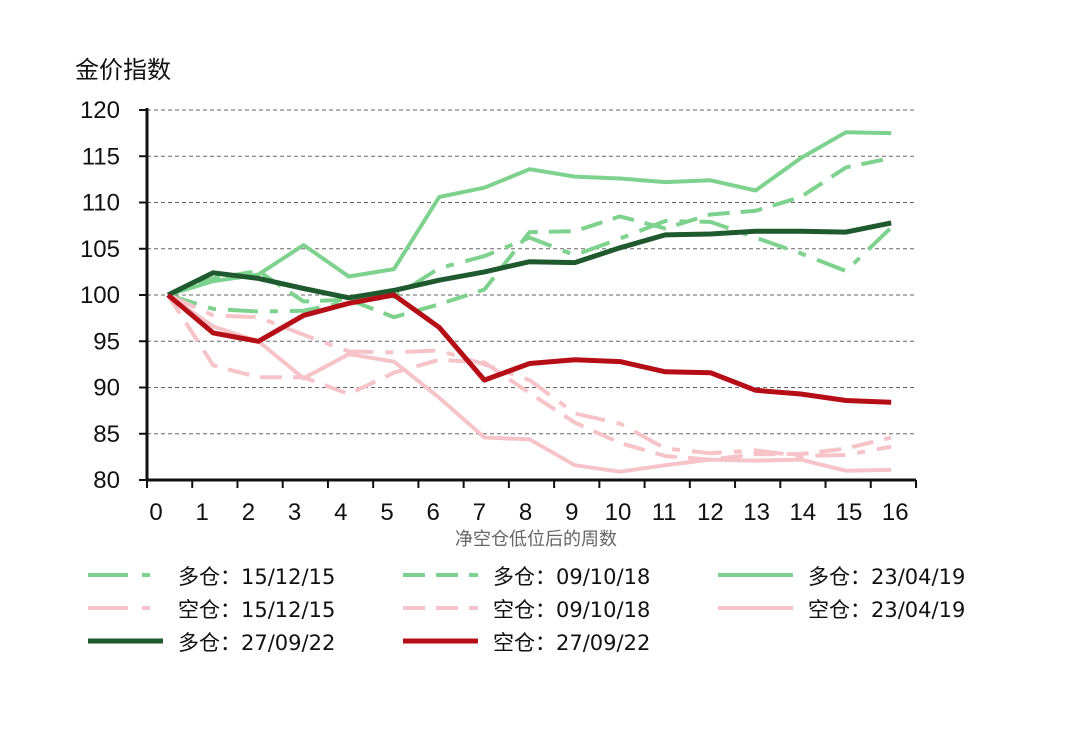 The width and height of the screenshot is (1080, 739). What do you see at coordinates (536, 539) in the screenshot?
I see `x-axis-label: 净空仓低位后的周数` at bounding box center [536, 539].